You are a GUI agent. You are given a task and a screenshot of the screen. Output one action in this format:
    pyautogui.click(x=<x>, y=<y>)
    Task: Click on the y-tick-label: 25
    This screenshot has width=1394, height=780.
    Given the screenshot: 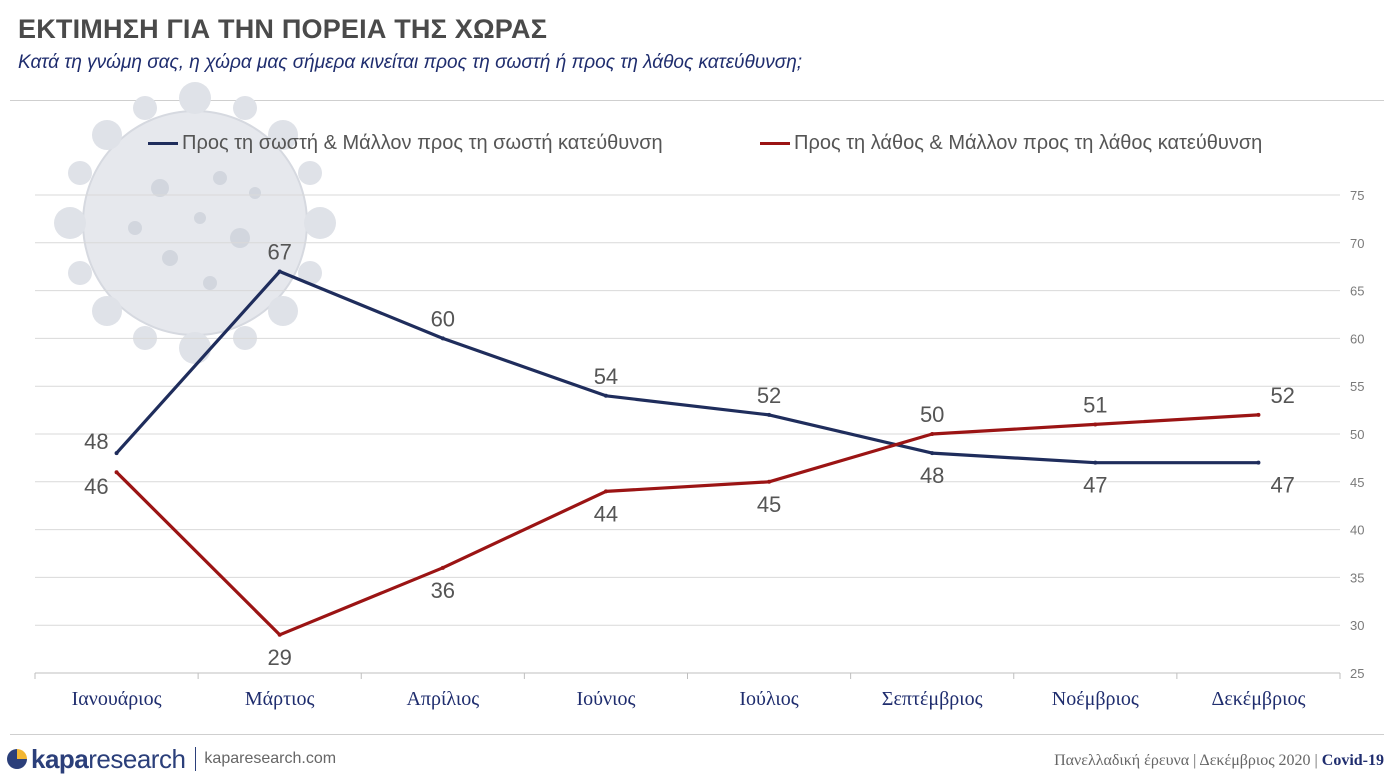 What is the action you would take?
    pyautogui.click(x=1357, y=673)
    